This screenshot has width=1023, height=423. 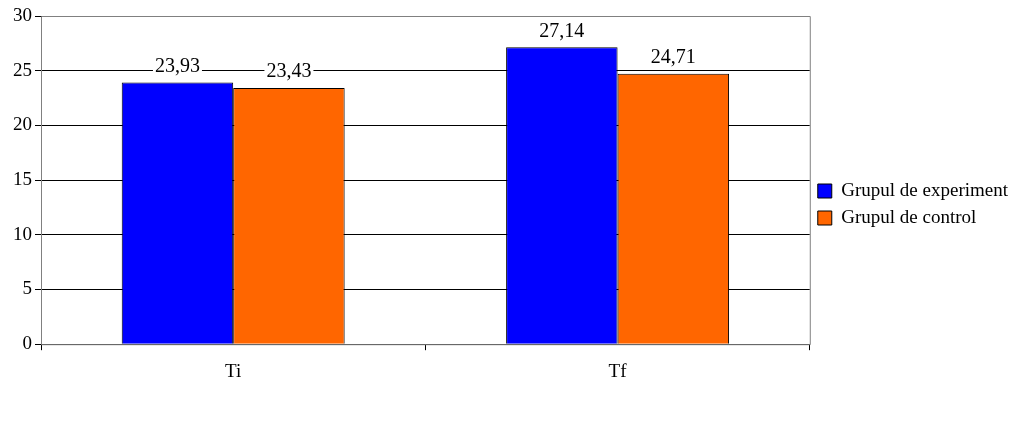 What do you see at coordinates (177, 64) in the screenshot?
I see `data-label: 23,93` at bounding box center [177, 64].